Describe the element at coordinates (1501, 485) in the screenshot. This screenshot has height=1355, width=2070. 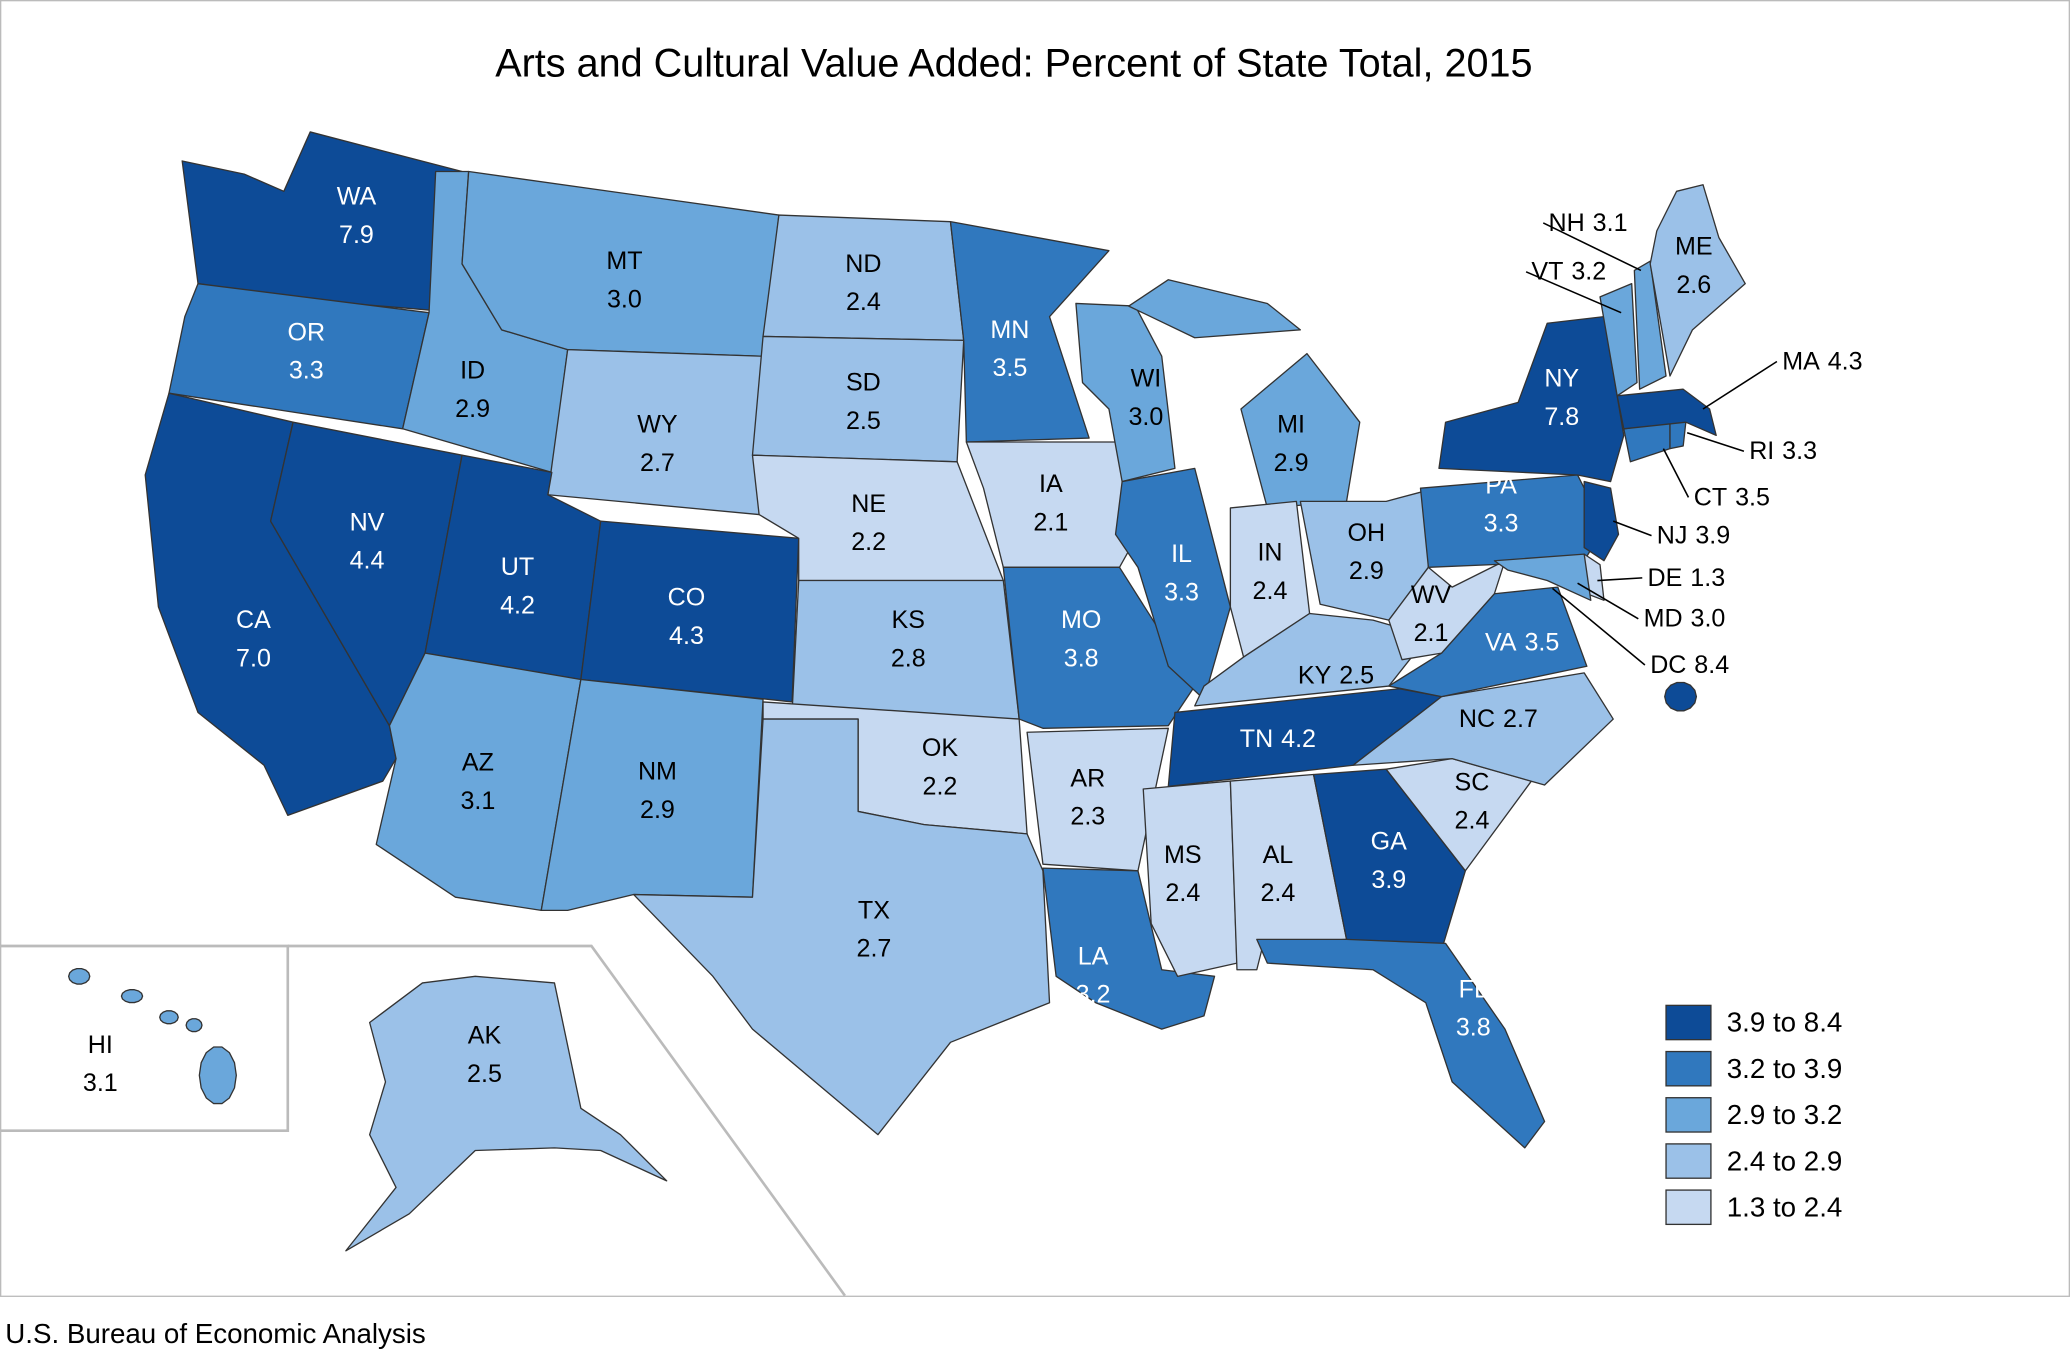
I see `state-abbr: PA` at that location.